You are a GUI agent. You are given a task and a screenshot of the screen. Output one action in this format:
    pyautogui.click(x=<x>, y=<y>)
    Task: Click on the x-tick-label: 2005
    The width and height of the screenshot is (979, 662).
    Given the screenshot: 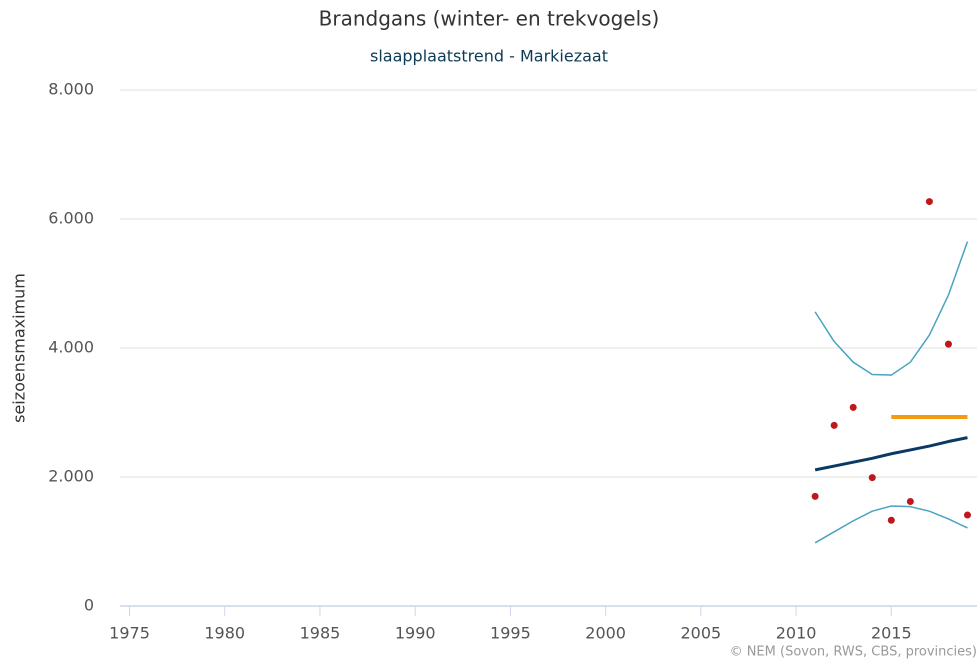 What is the action you would take?
    pyautogui.click(x=700, y=633)
    